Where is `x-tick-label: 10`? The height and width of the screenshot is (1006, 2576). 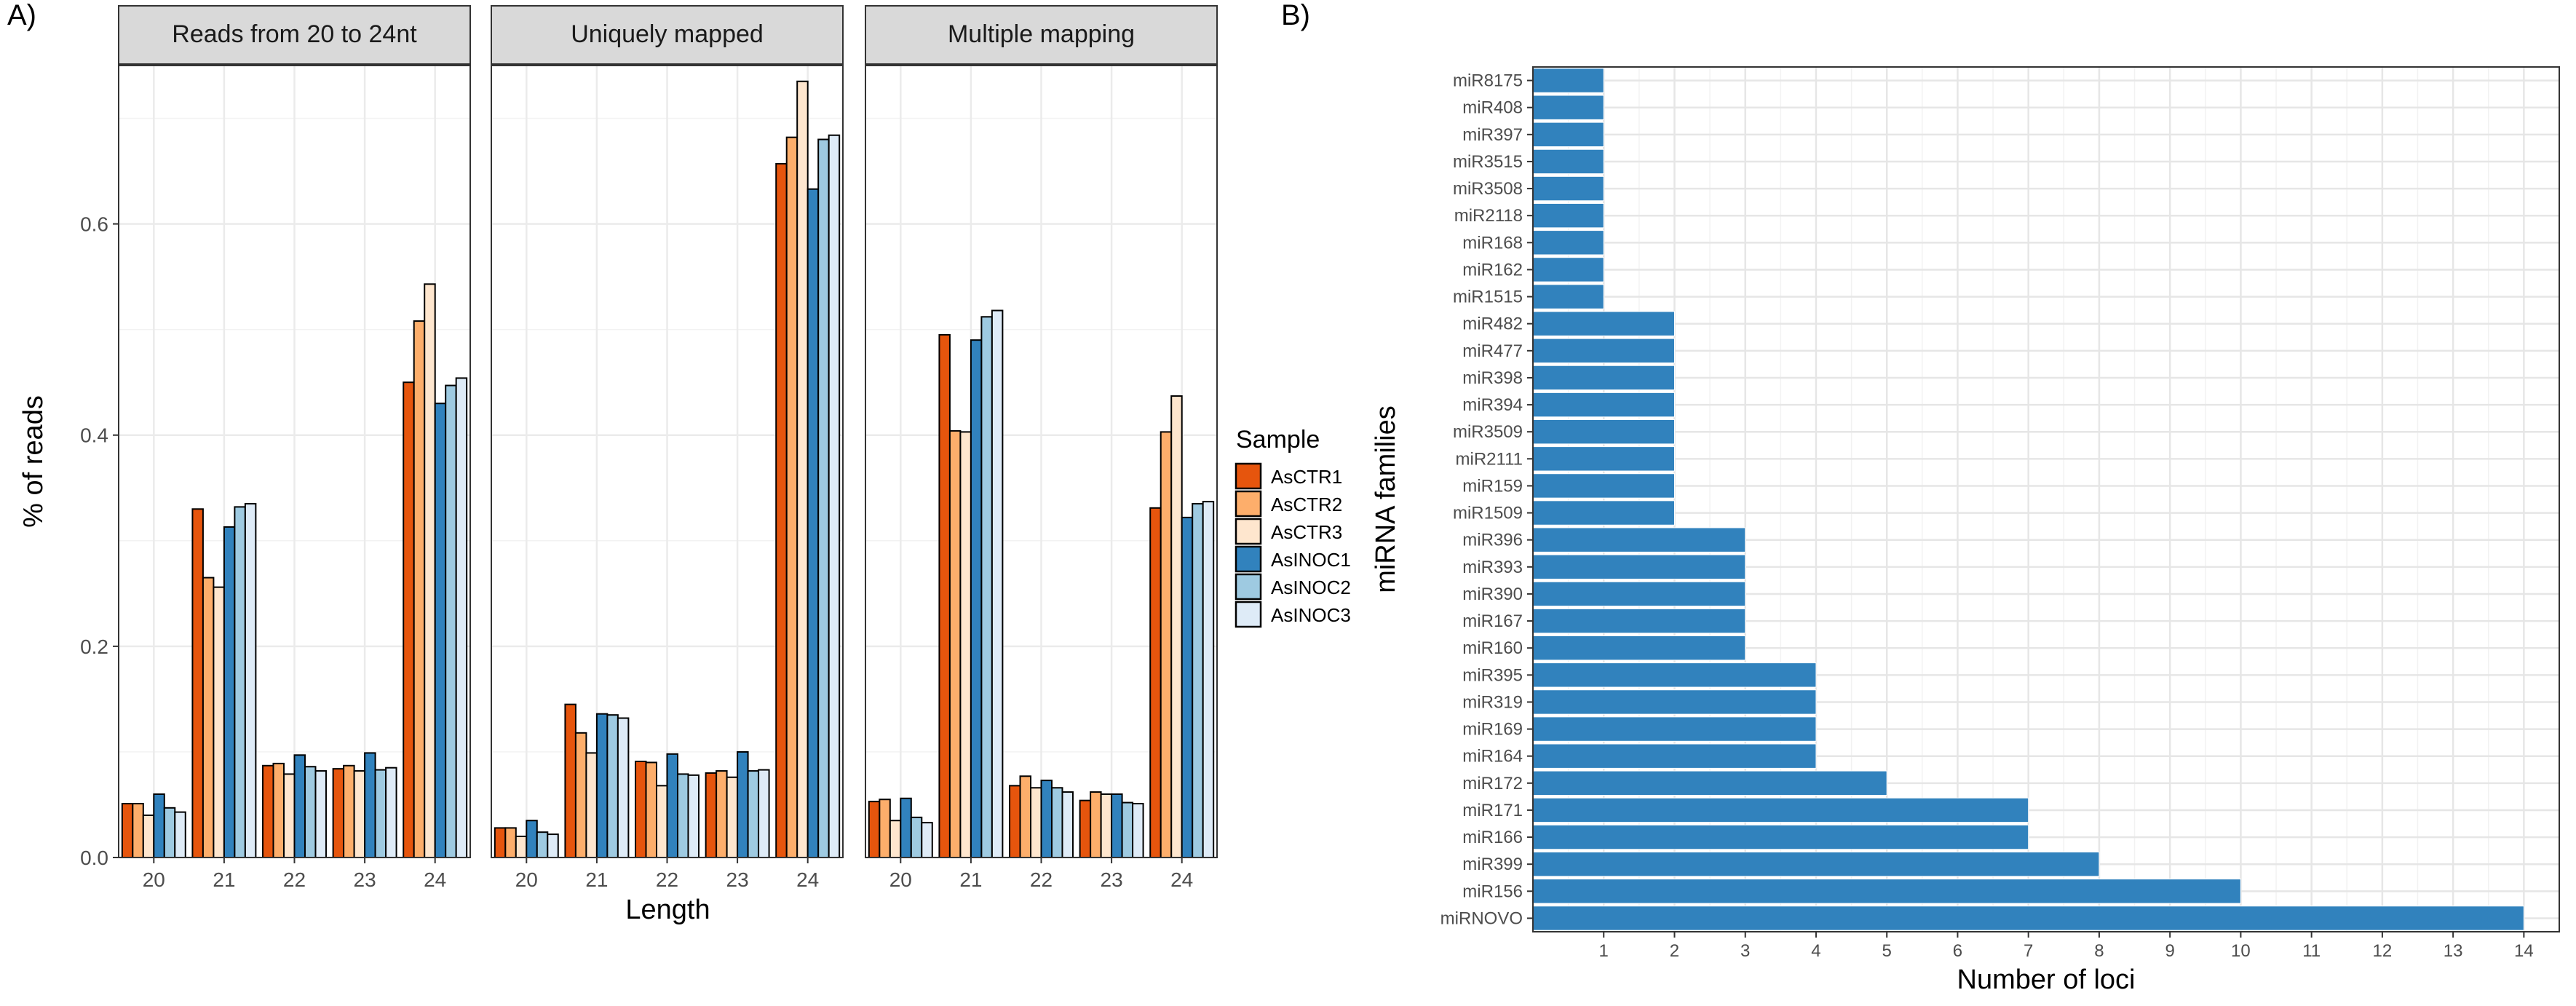 x-tick-label: 10 is located at coordinates (2241, 951).